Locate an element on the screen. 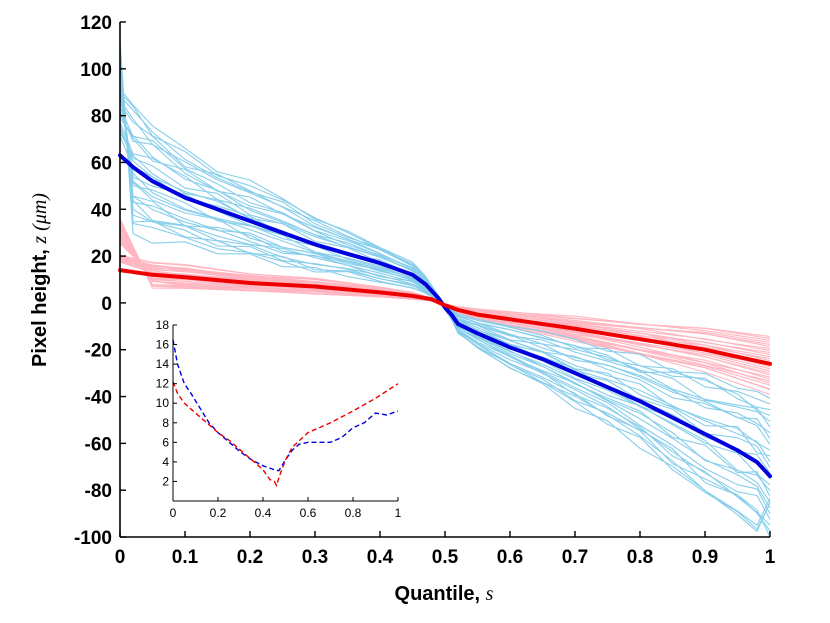 Image resolution: width=830 pixels, height=623 pixels. x-tick-label: 0.8 is located at coordinates (640, 557).